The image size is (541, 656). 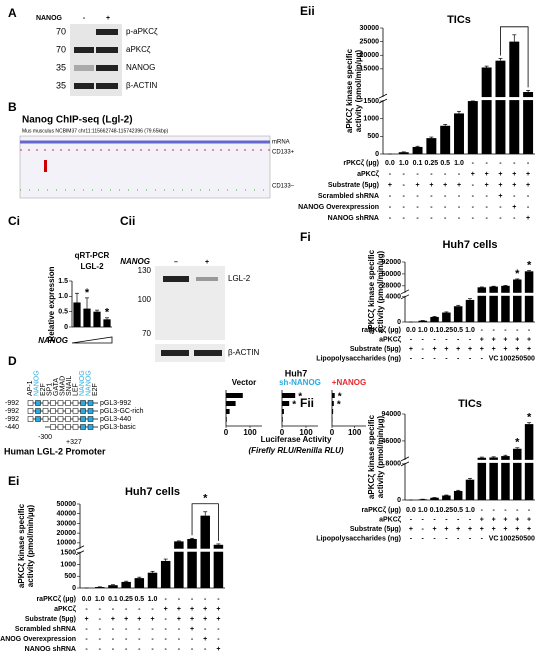 I want to click on y-tick-label: 25000, so click(x=370, y=41).